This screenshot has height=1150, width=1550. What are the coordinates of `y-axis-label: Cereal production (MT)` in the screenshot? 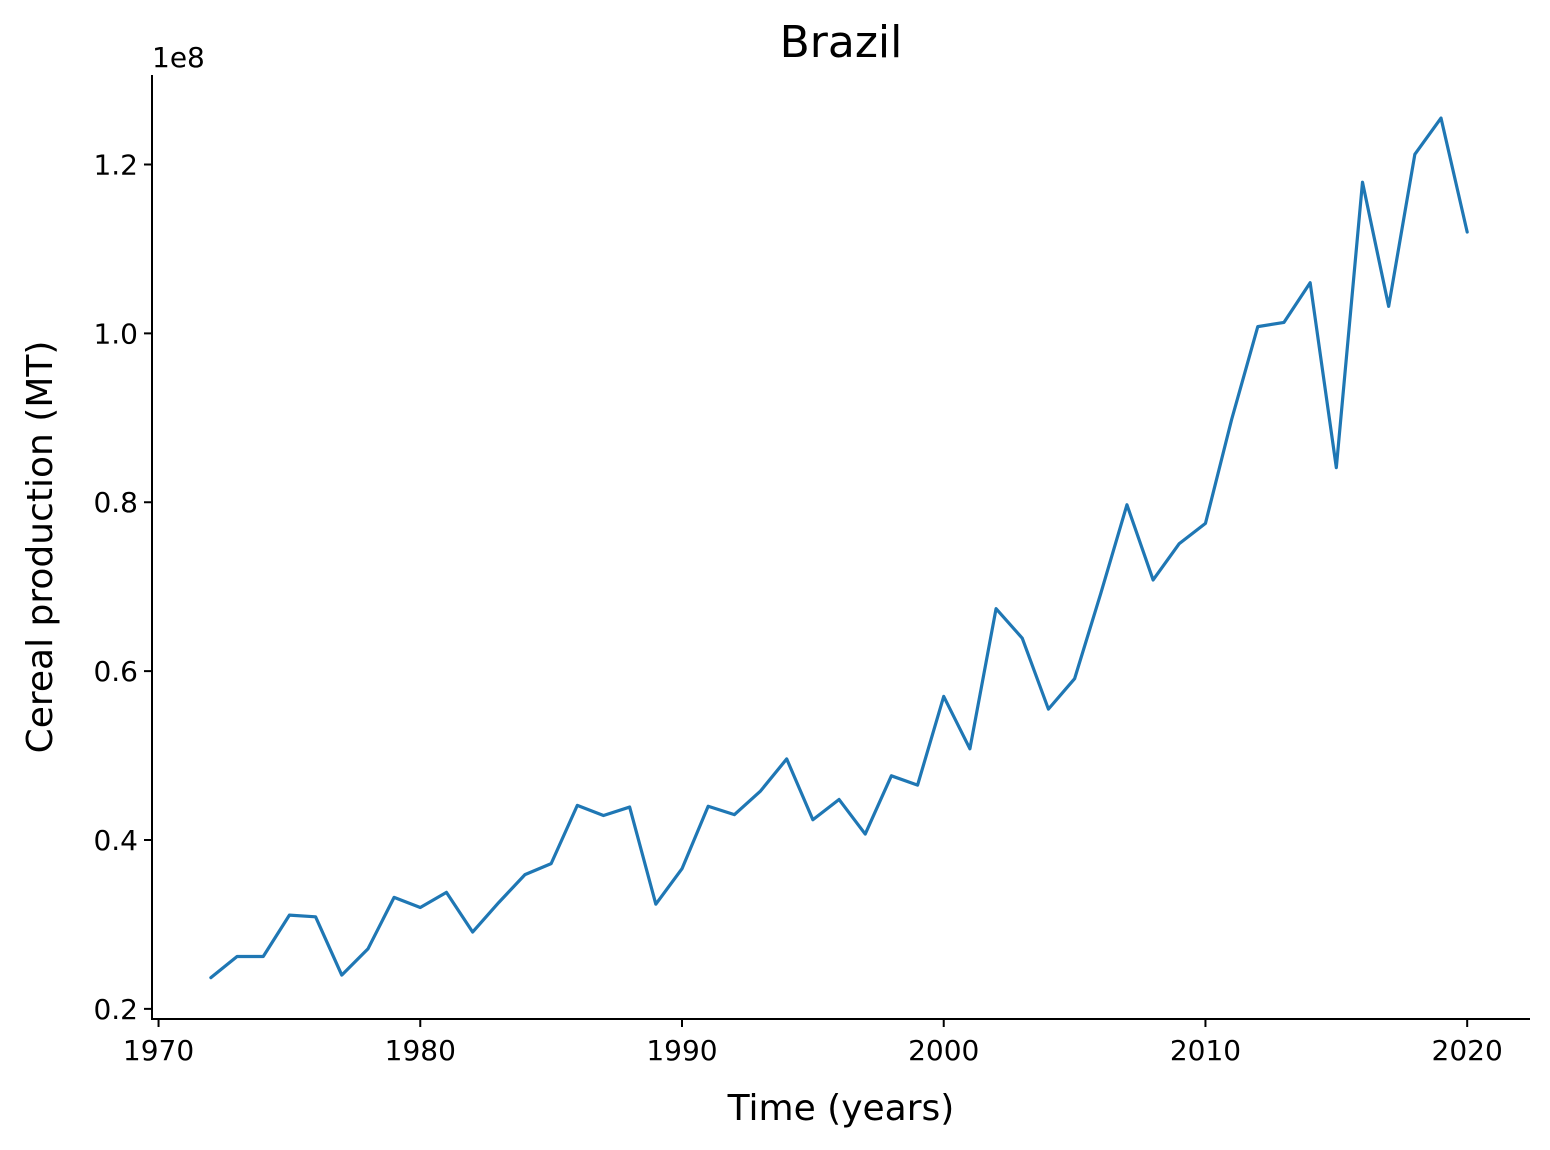 It's located at (40, 547).